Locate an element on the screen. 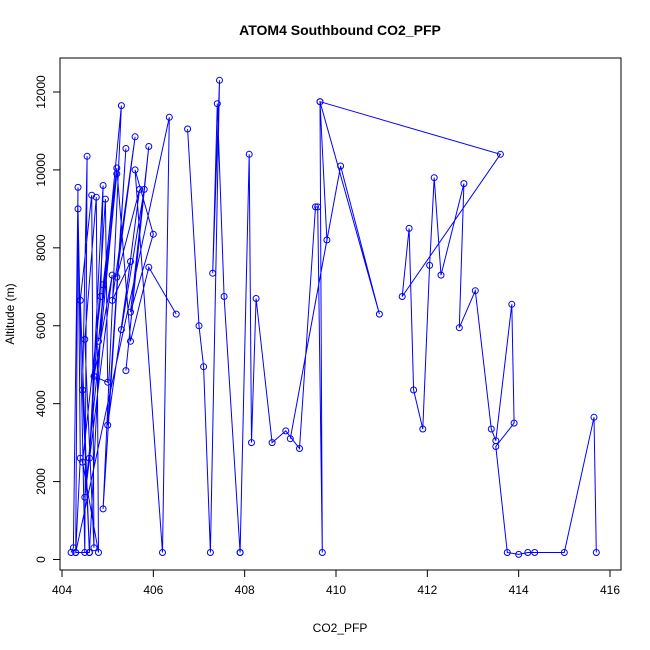 The width and height of the screenshot is (650, 650). y-tick-label: 12000 is located at coordinates (41, 92).